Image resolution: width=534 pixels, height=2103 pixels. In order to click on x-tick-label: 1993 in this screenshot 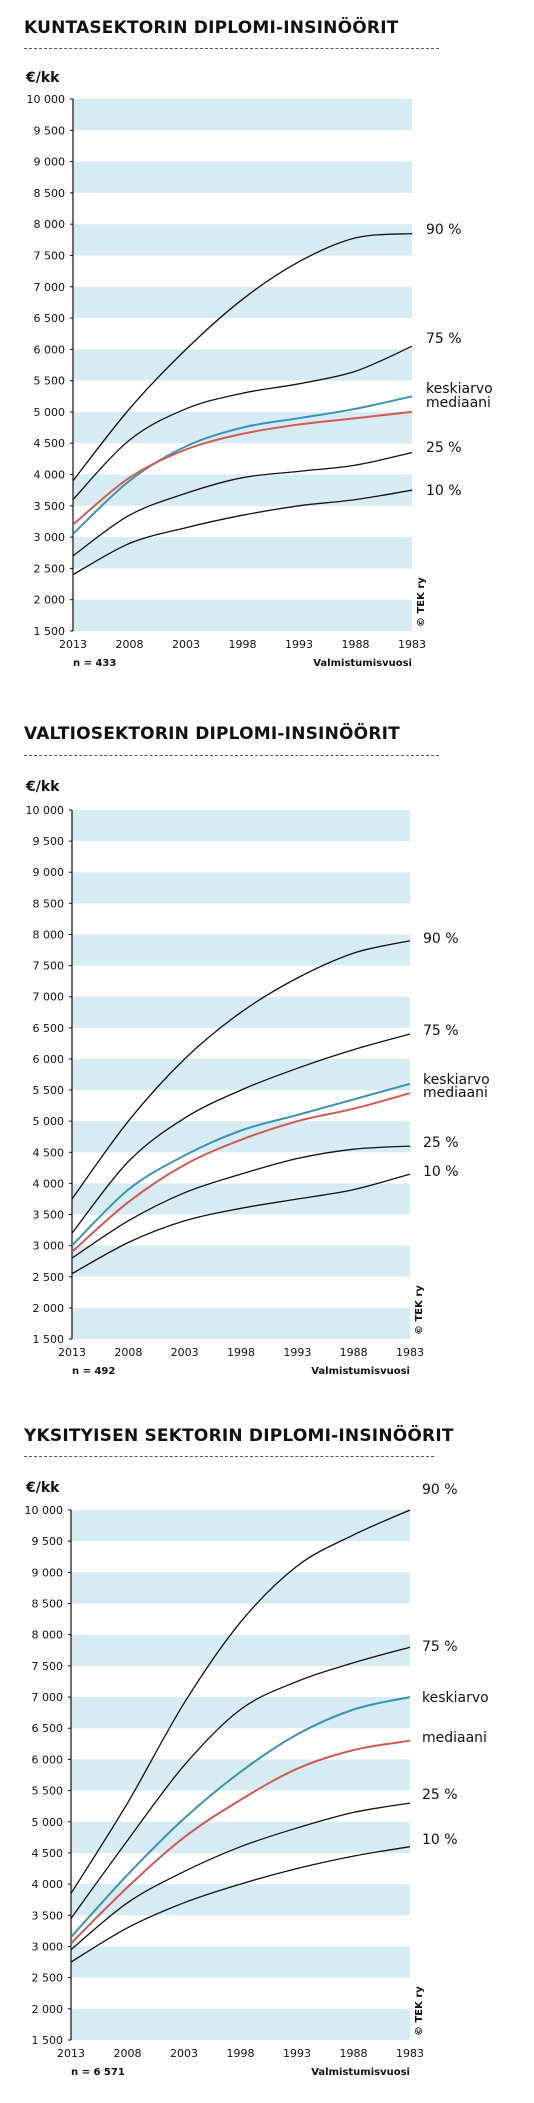, I will do `click(297, 2053)`.